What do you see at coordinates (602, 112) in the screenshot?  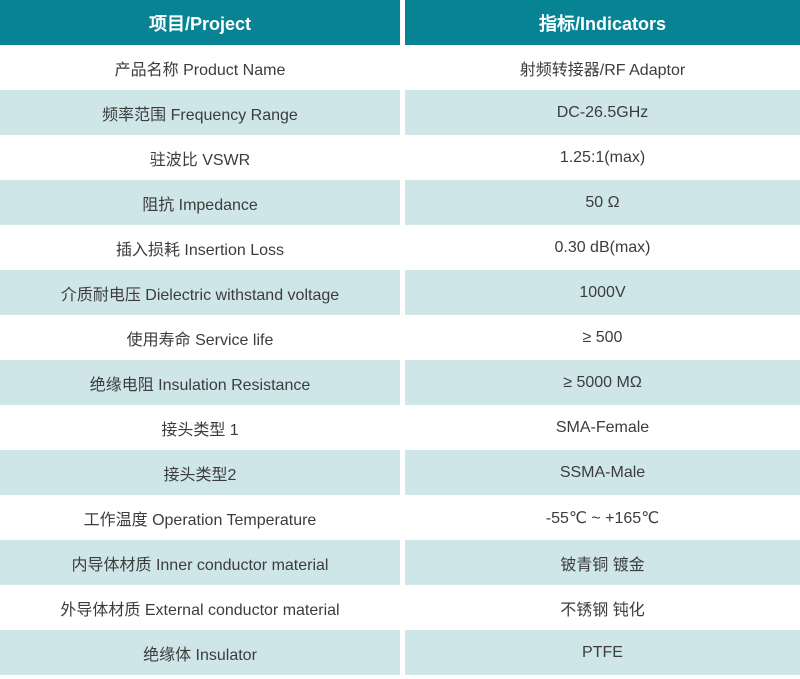 I see `row-value: DC-26.5GHz` at bounding box center [602, 112].